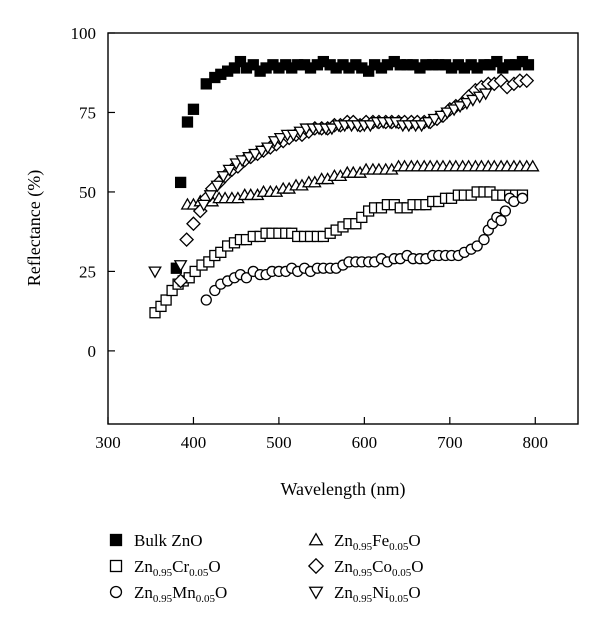  I want to click on legend-item: Zn0.95Cr0.05O, so click(165, 568).